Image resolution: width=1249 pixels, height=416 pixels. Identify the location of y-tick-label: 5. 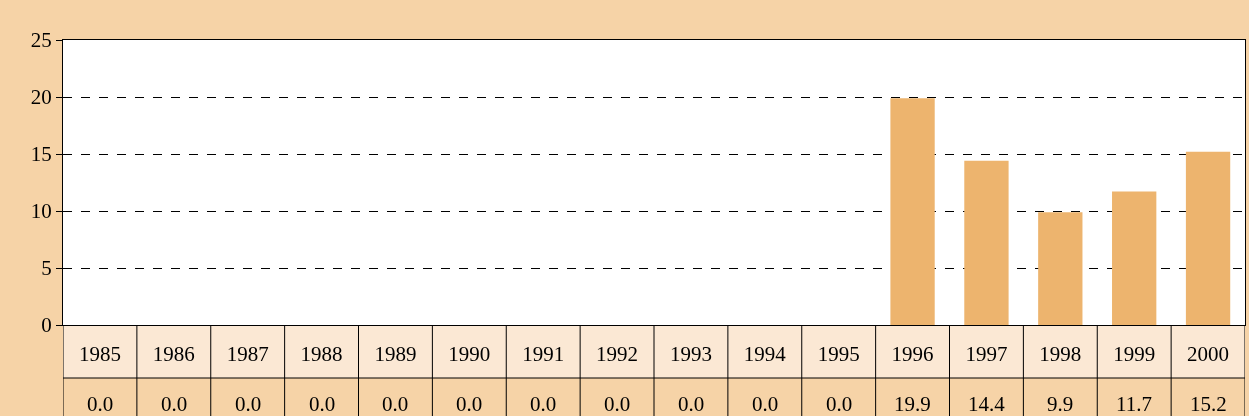
(46, 268).